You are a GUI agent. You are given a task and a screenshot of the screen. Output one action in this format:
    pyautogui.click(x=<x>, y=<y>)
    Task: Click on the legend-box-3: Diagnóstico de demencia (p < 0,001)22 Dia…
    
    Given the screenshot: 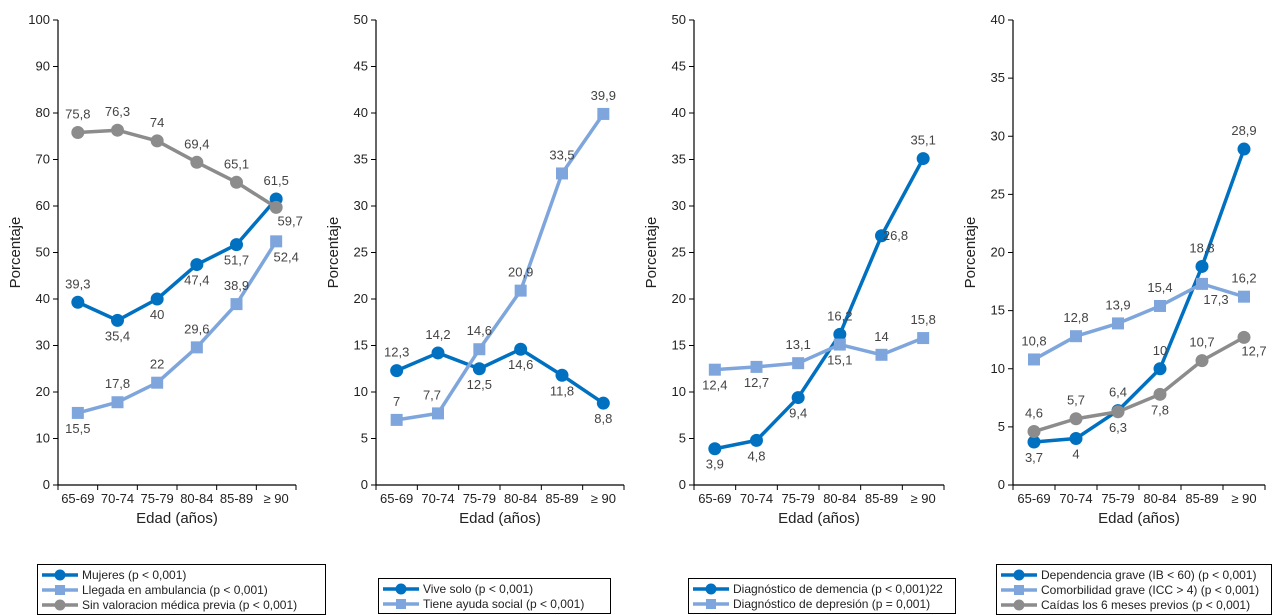 What is the action you would take?
    pyautogui.click(x=822, y=596)
    